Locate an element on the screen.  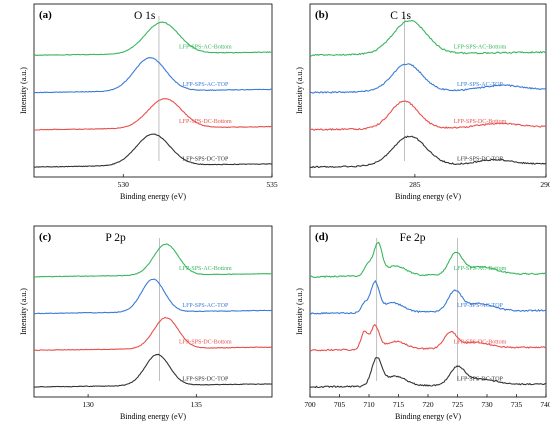
x-tick-label: 700 is located at coordinates (310, 404).